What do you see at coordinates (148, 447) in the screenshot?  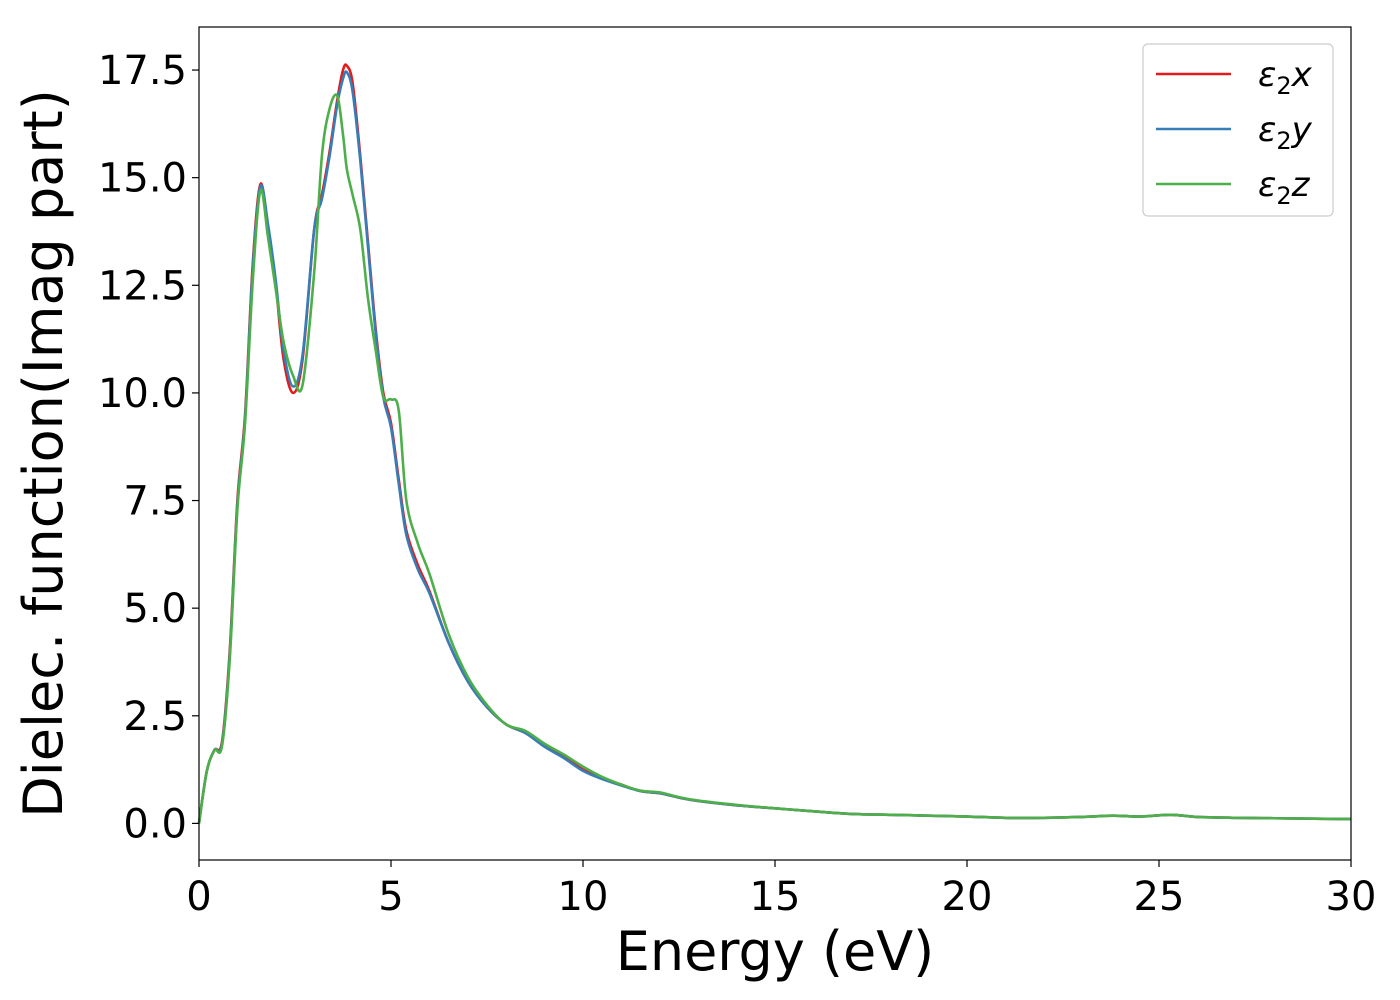 I see `y-axis: 0.0 2.5 5.0 7.5 10.0 12.5 15.0 17.5` at bounding box center [148, 447].